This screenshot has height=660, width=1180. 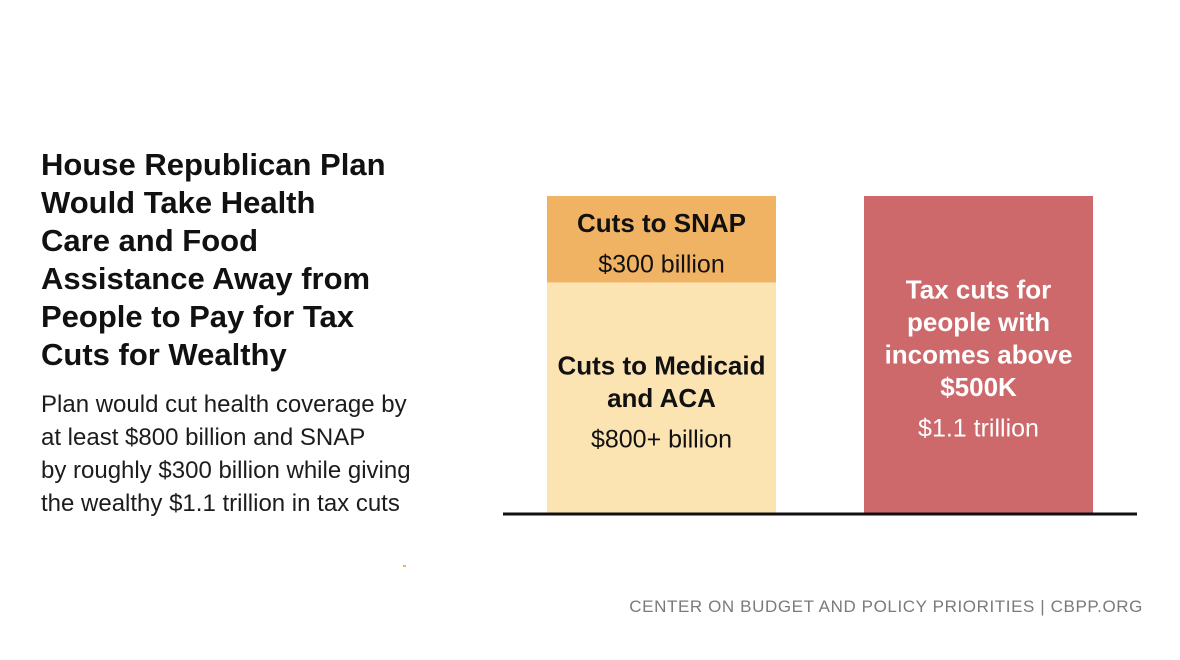 I want to click on segment-label: Cuts to Medicaid, so click(x=661, y=365).